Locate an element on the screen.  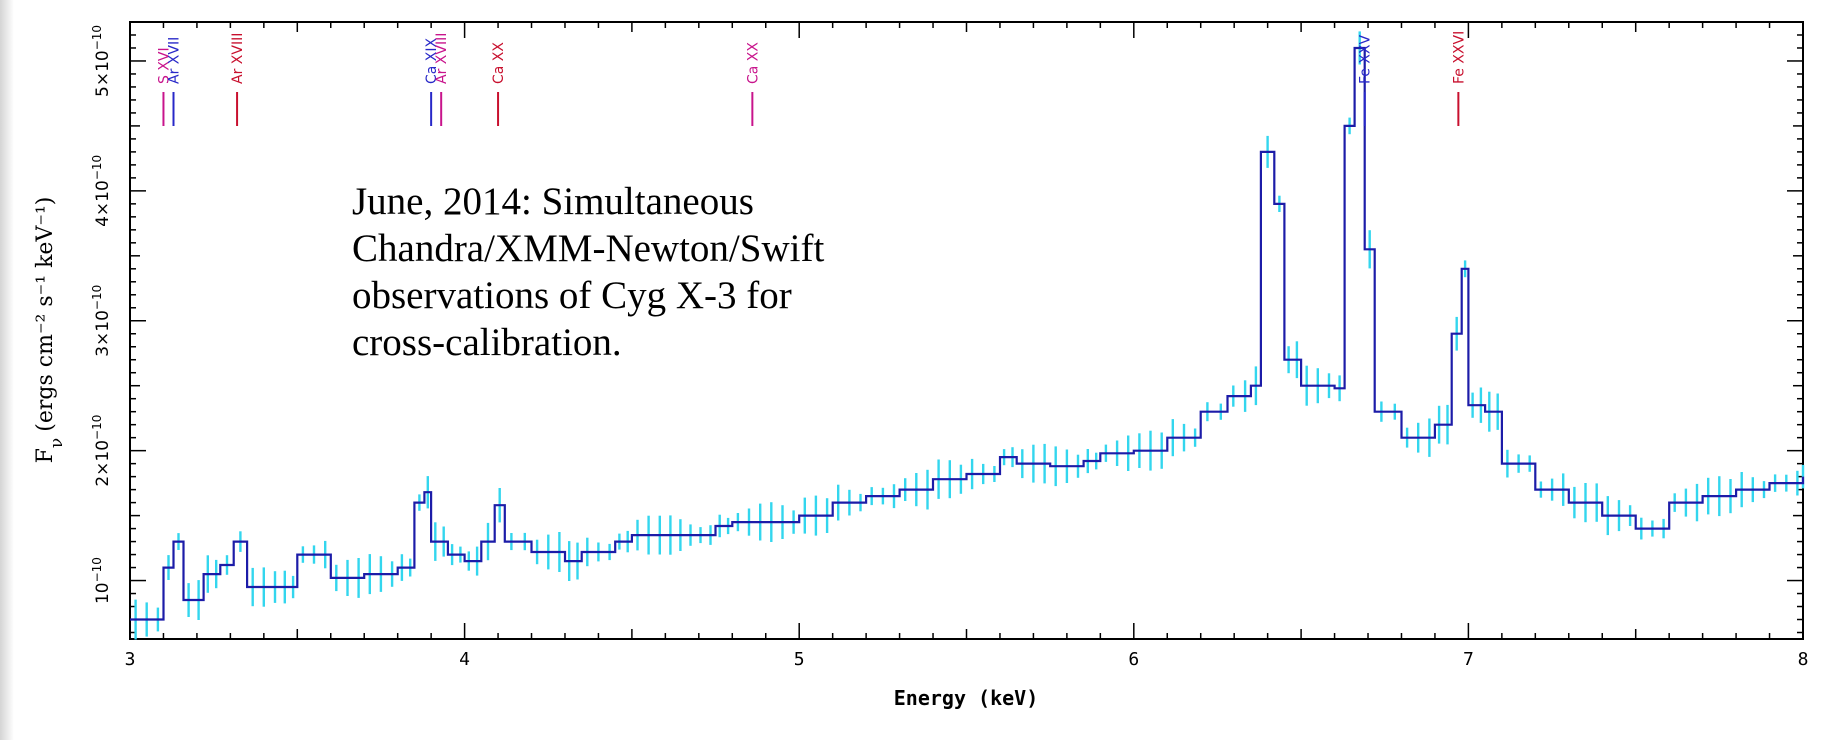
line-id-label: Ar XVII is located at coordinates (174, 60).